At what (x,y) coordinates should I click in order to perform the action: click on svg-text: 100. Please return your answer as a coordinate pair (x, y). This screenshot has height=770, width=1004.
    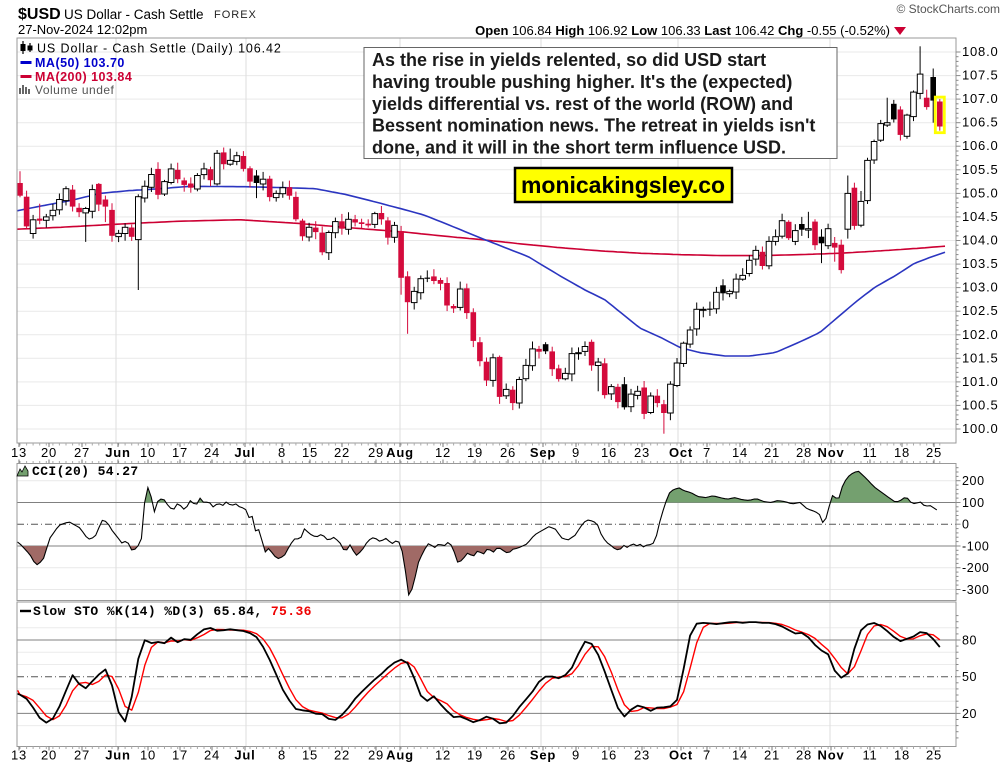
    Looking at the image, I should click on (973, 503).